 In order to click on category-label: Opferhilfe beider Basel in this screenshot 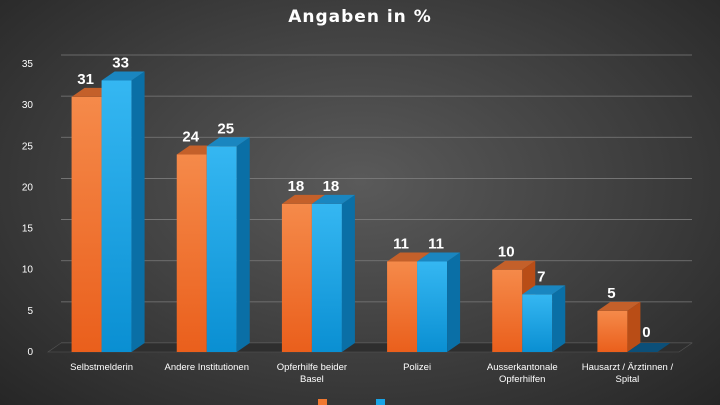, I will do `click(312, 373)`.